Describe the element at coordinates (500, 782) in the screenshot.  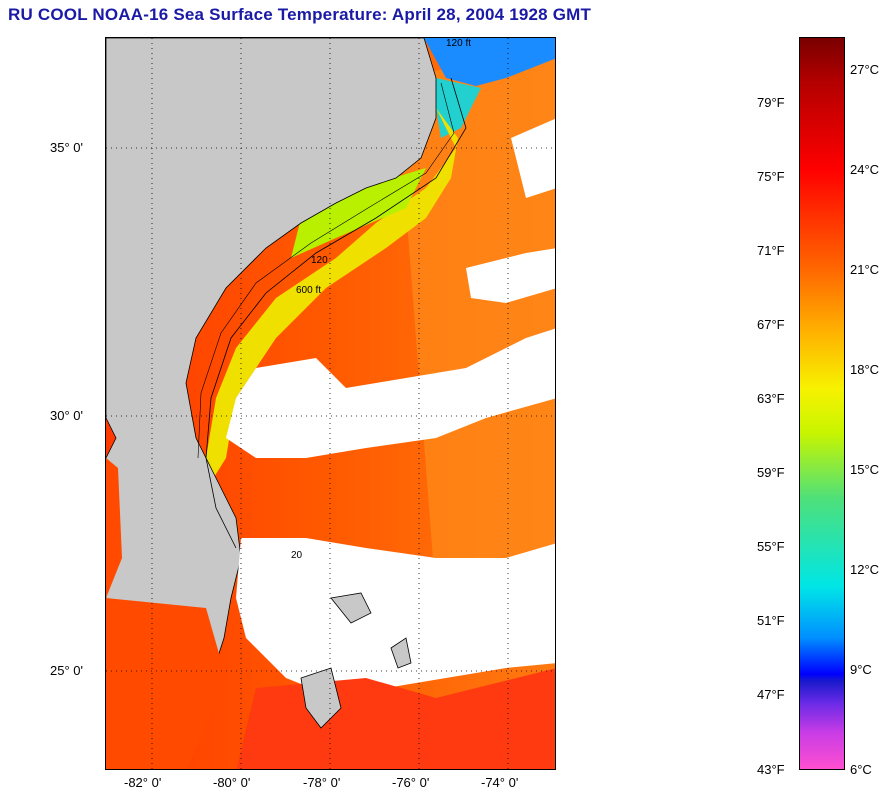
I see `lon-label-74: -74° 0'` at that location.